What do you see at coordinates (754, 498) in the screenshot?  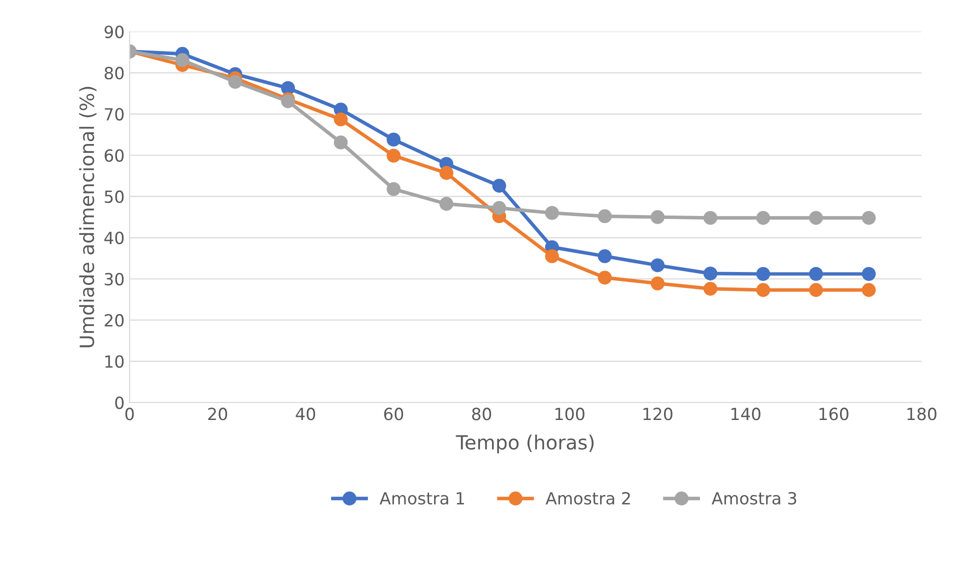 I see `legend-label: Amostra 3` at bounding box center [754, 498].